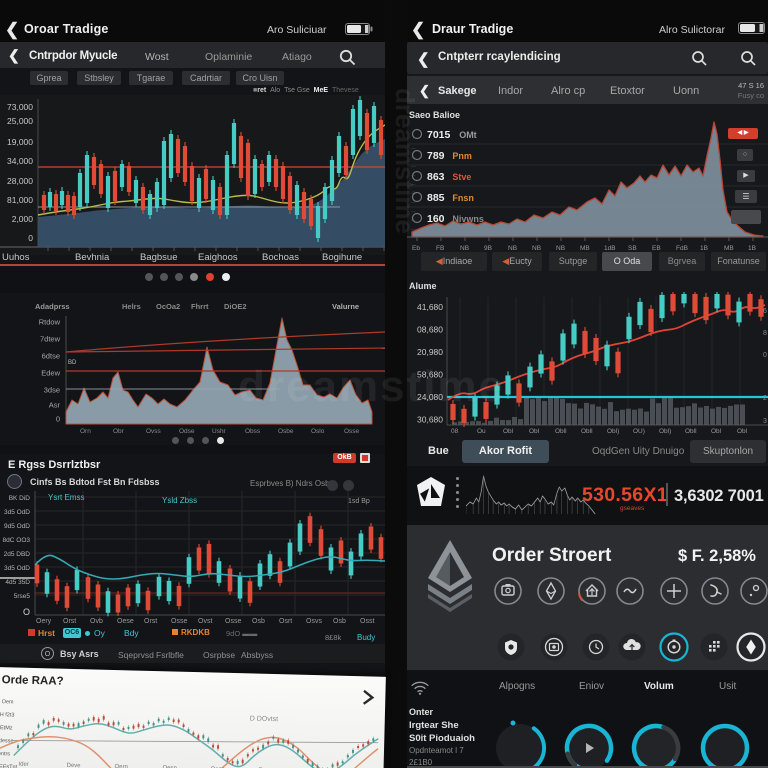 The height and width of the screenshot is (768, 768). Describe the element at coordinates (219, 431) in the screenshot. I see `svg-text: Ushr` at that location.